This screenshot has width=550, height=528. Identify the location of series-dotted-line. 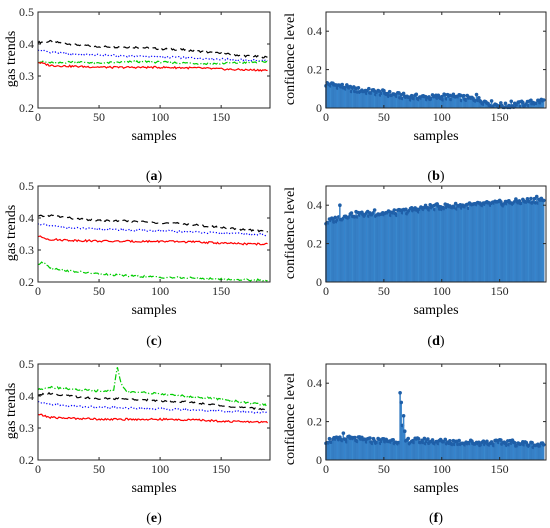
(152, 230).